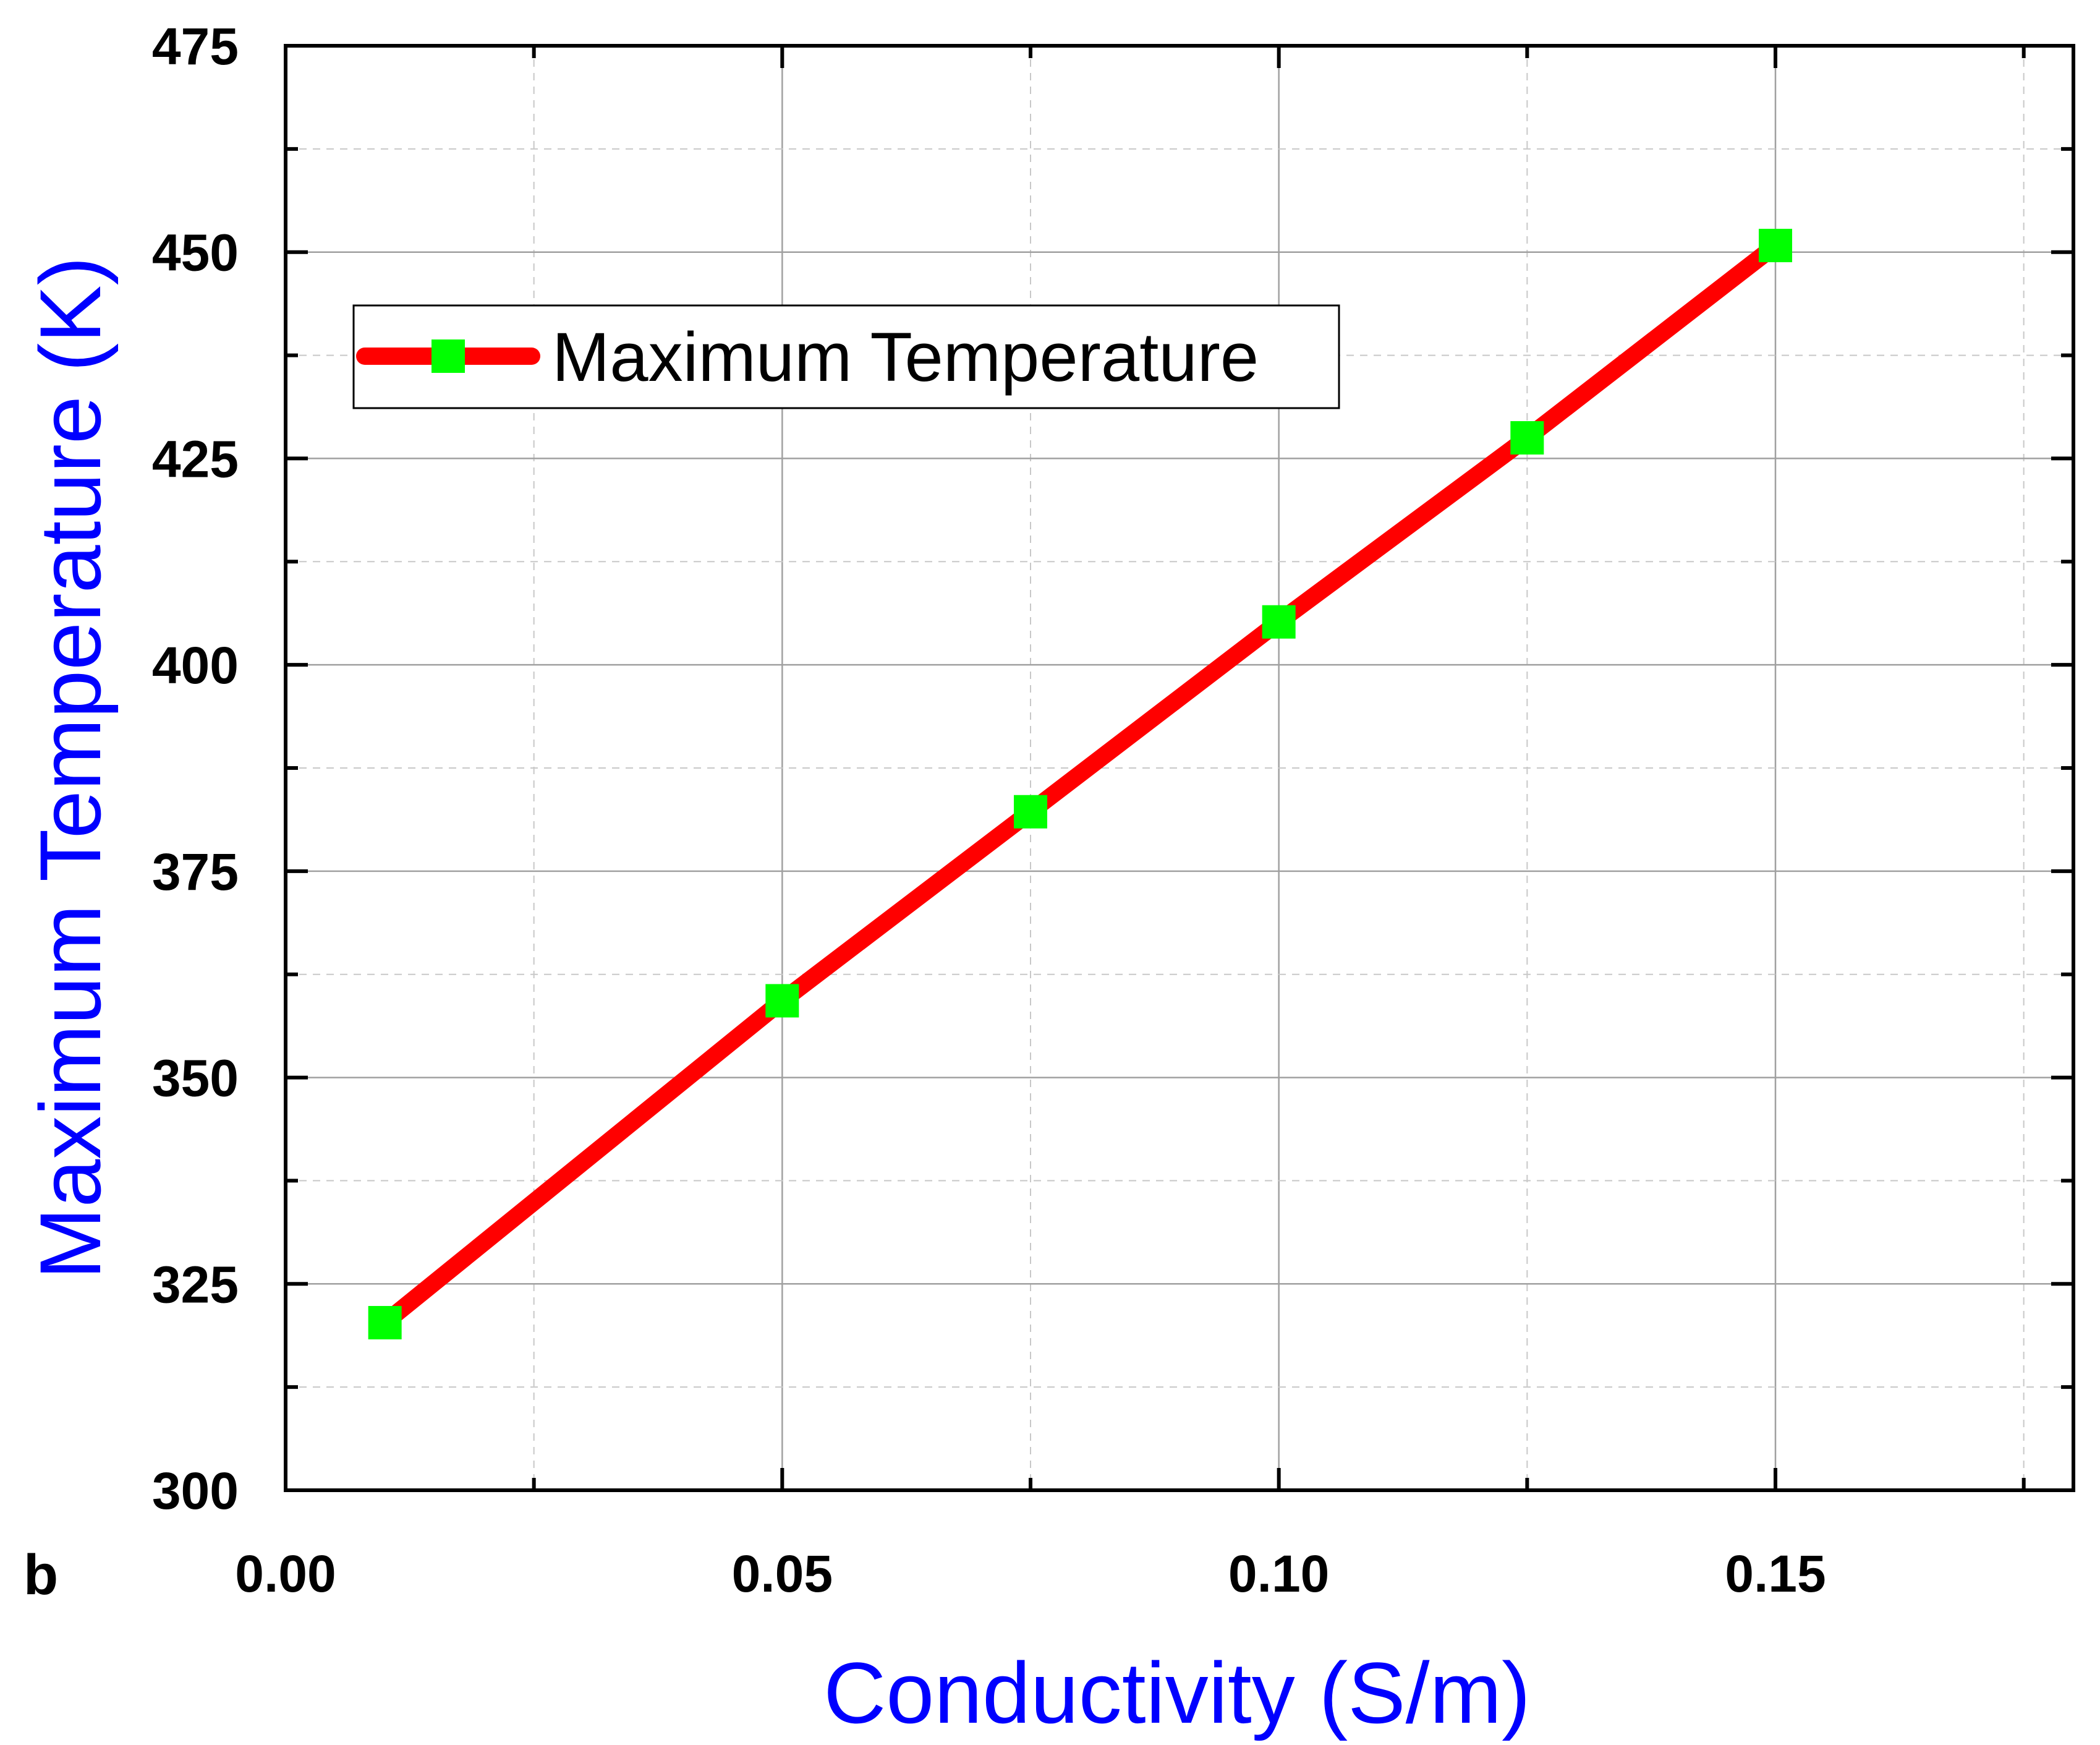 The height and width of the screenshot is (1745, 2100). What do you see at coordinates (195, 459) in the screenshot?
I see `y-tick-label: 425` at bounding box center [195, 459].